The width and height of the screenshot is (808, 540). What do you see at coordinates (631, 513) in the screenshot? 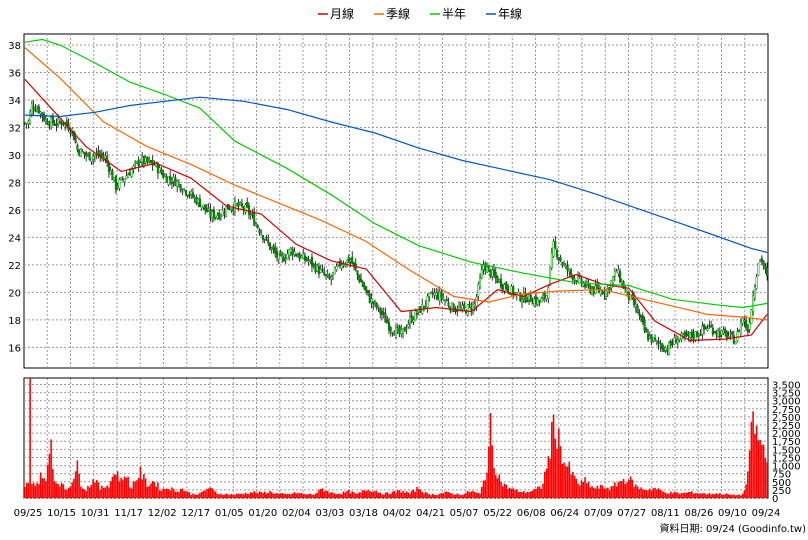
I see `date-tick-label: 07/27` at bounding box center [631, 513].